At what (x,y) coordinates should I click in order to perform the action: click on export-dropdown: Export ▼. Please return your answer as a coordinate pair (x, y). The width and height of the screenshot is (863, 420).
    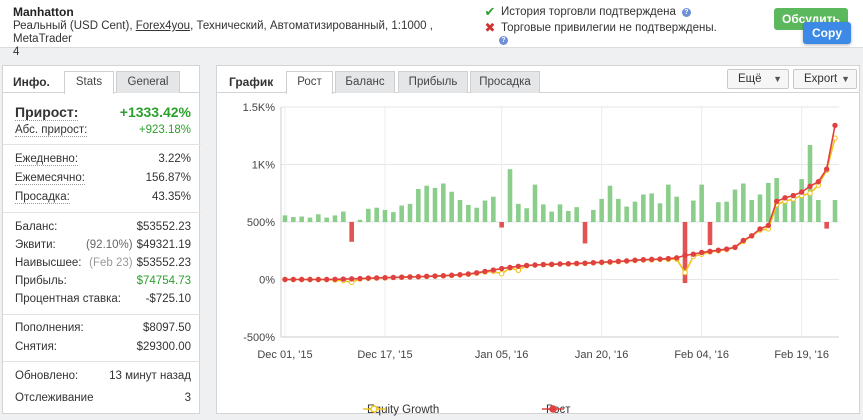
    Looking at the image, I should click on (825, 79).